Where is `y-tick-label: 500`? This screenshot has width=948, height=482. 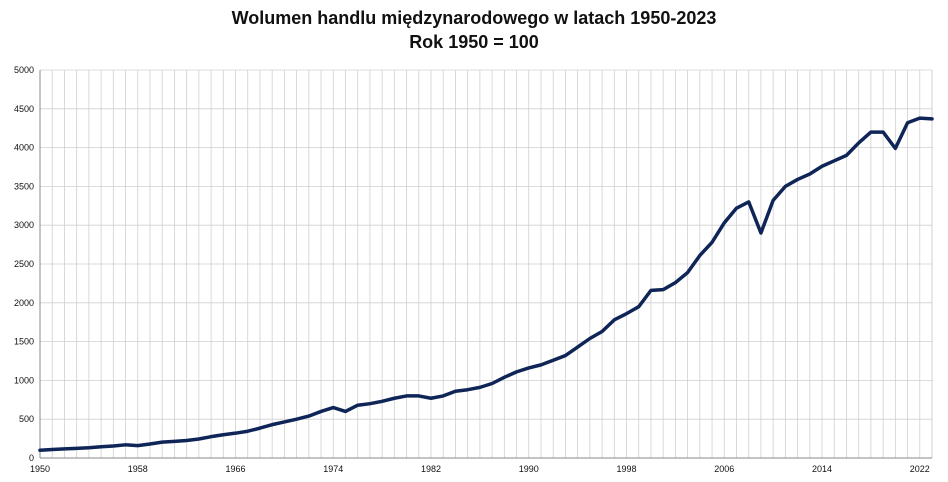
y-tick-label: 500 is located at coordinates (26, 419).